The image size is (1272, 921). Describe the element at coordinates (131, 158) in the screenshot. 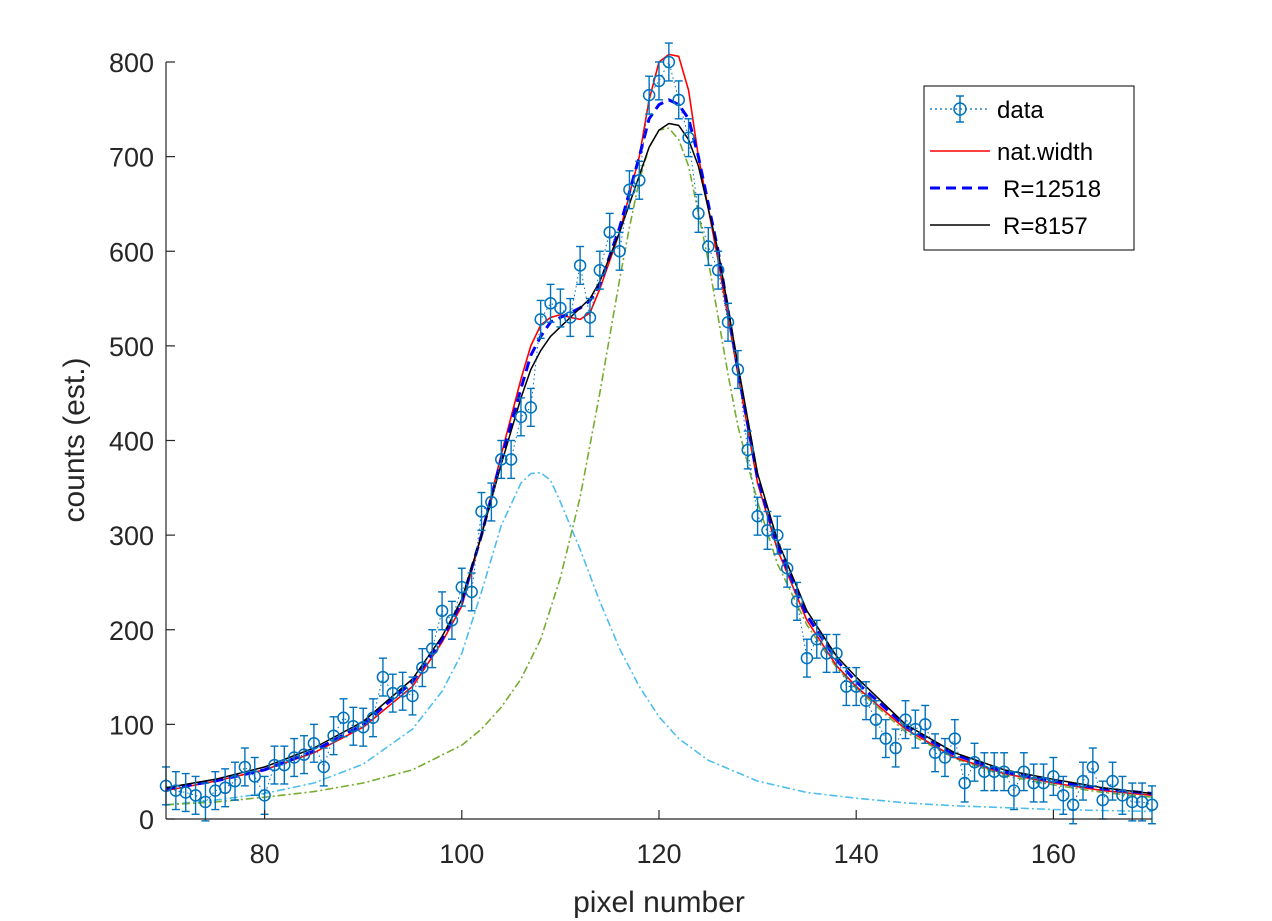

I see `y-tick-label: 700` at that location.